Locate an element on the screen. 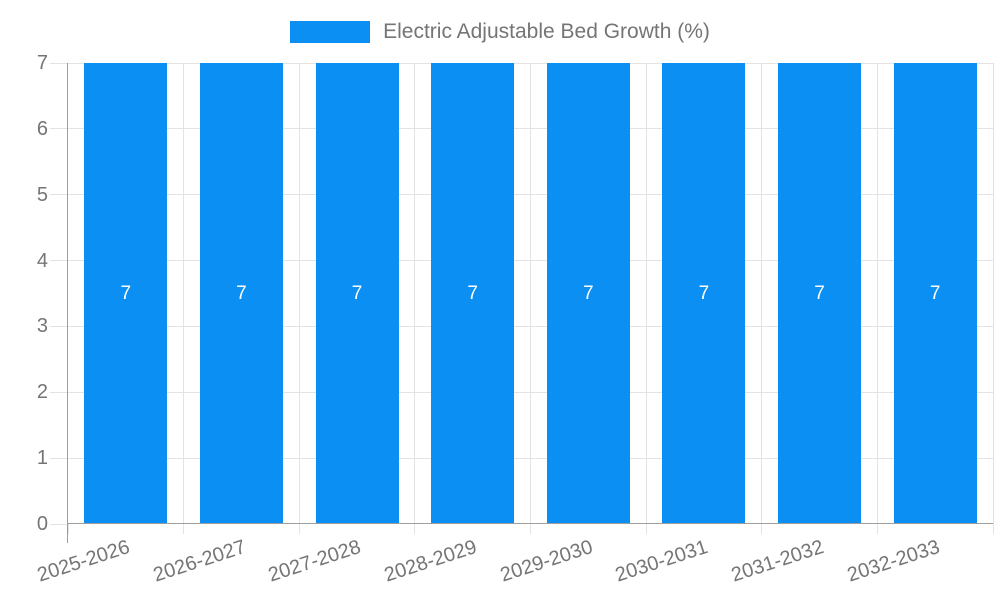 This screenshot has width=1000, height=600. y-axis-tick-label: 6 is located at coordinates (42, 128).